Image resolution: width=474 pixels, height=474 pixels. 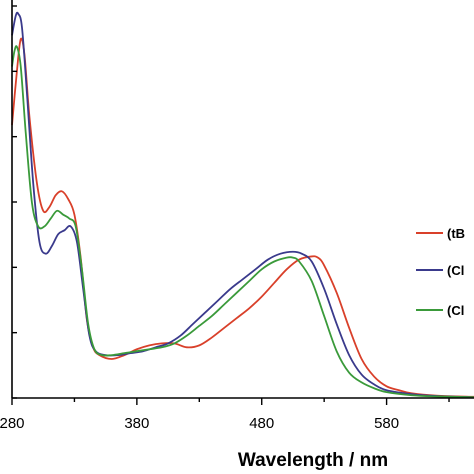 What do you see at coordinates (12, 423) in the screenshot?
I see `x-tick-label-280: 280` at bounding box center [12, 423].